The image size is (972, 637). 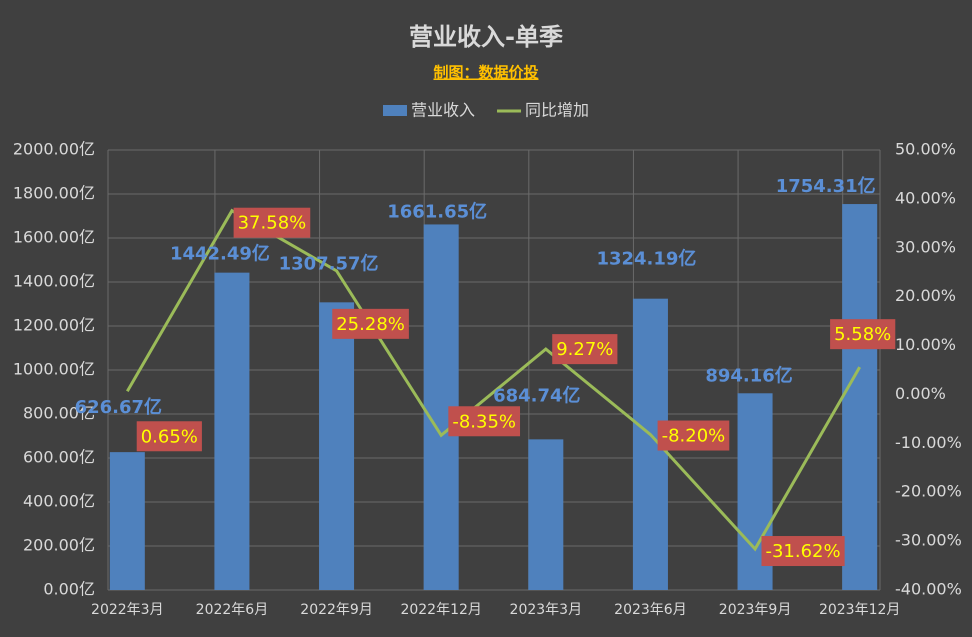 I want to click on bar-value-label: 1307.57亿, so click(x=329, y=263).